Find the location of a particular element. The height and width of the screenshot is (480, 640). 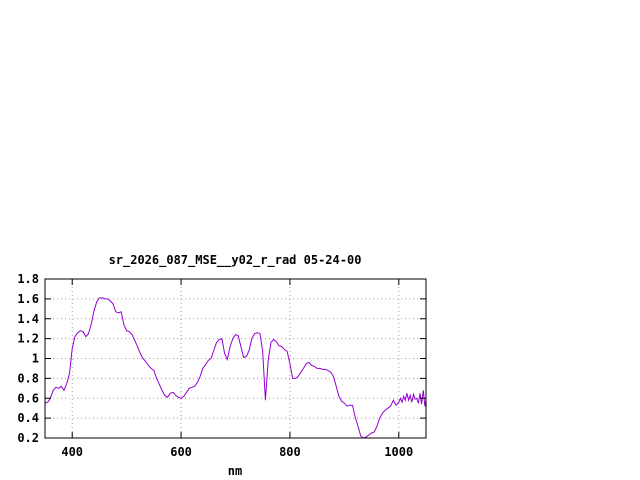

x-tick-label: 800 is located at coordinates (290, 452).